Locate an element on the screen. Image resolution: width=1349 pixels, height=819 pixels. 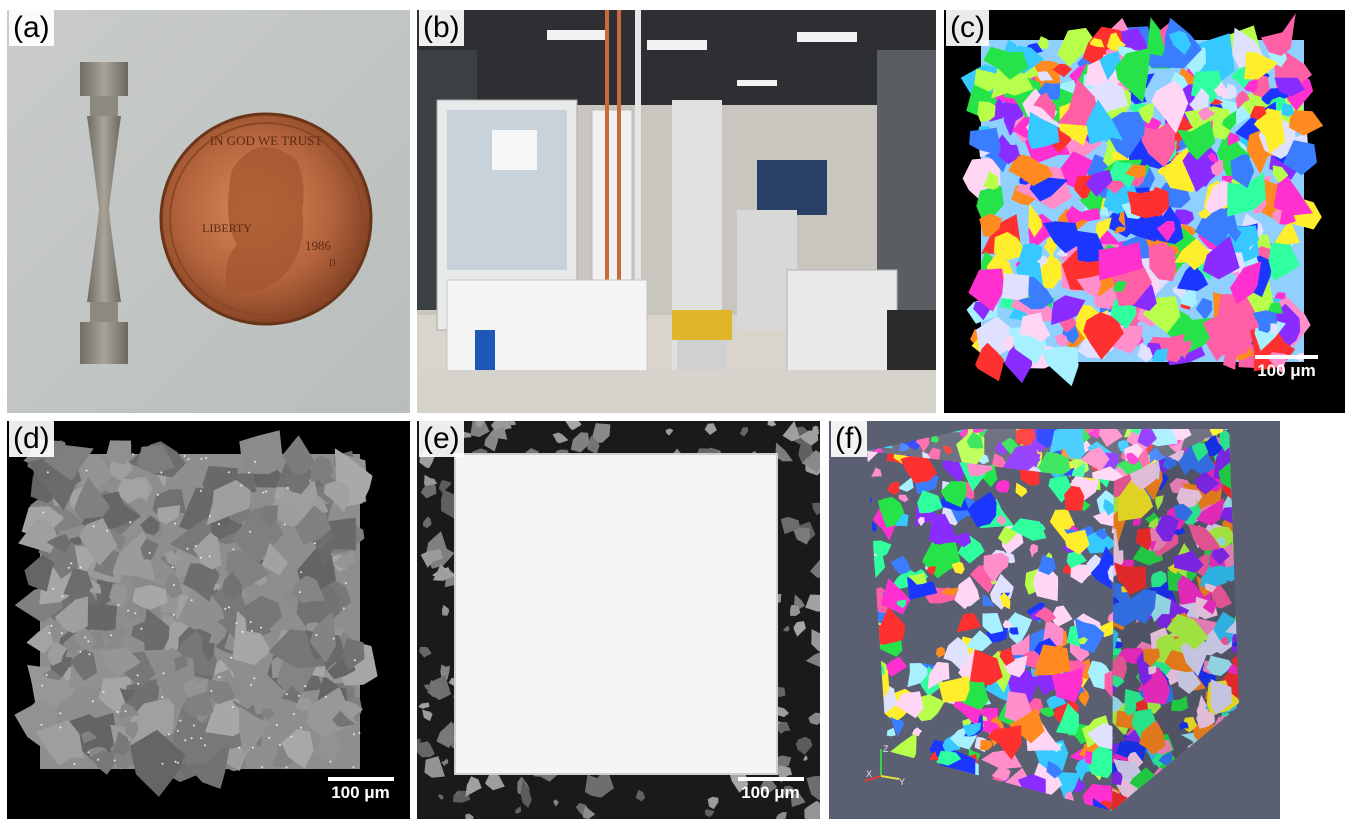
axis-z-label: Z is located at coordinates (886, 749).